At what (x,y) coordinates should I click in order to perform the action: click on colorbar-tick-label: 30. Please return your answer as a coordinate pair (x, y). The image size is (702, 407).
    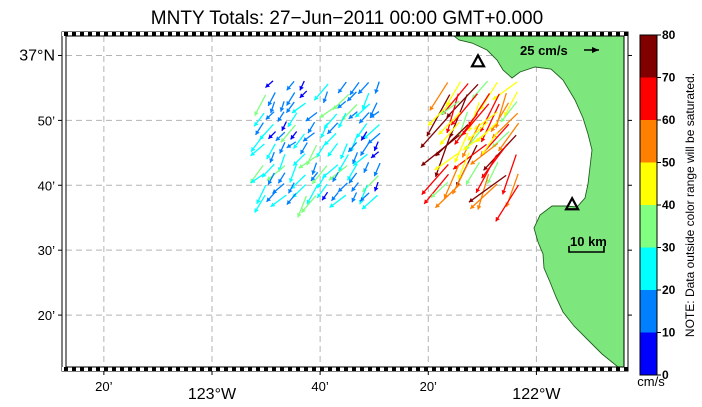
    Looking at the image, I should click on (669, 248).